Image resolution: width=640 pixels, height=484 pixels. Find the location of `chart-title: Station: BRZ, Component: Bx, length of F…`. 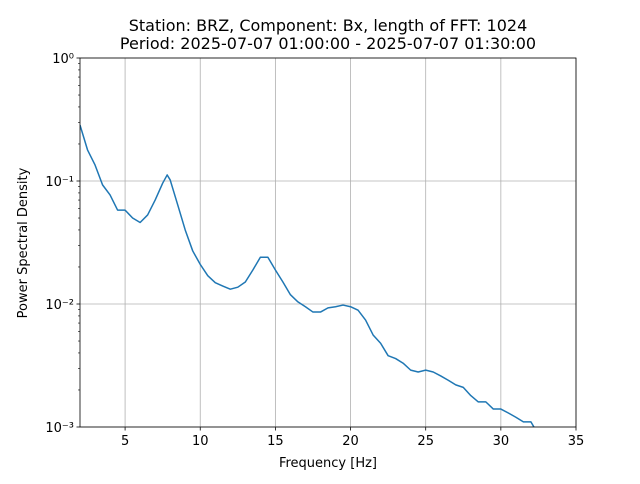

chart-title: Station: BRZ, Component: Bx, length of F… is located at coordinates (328, 25).